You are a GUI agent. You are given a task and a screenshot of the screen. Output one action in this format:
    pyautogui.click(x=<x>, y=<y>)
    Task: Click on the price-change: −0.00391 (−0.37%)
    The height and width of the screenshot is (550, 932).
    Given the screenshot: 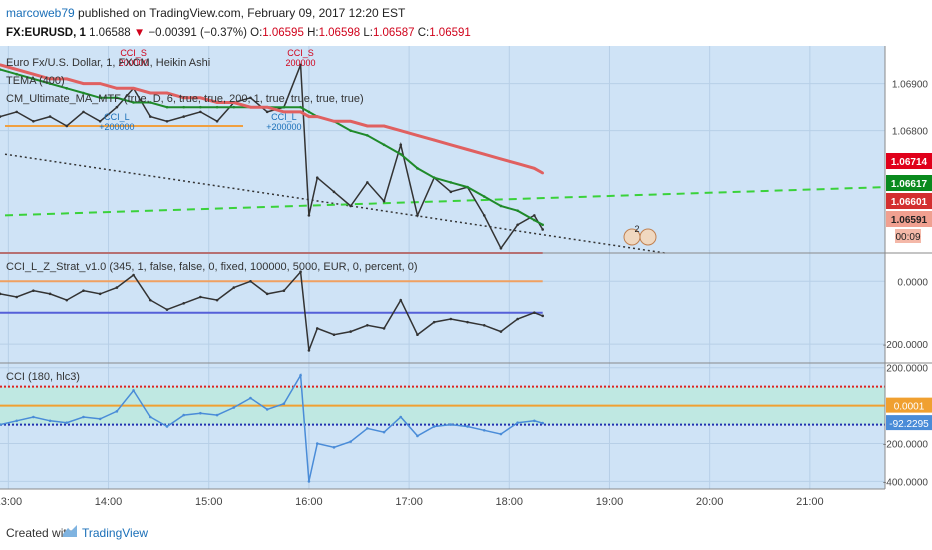 What is the action you would take?
    pyautogui.click(x=197, y=33)
    